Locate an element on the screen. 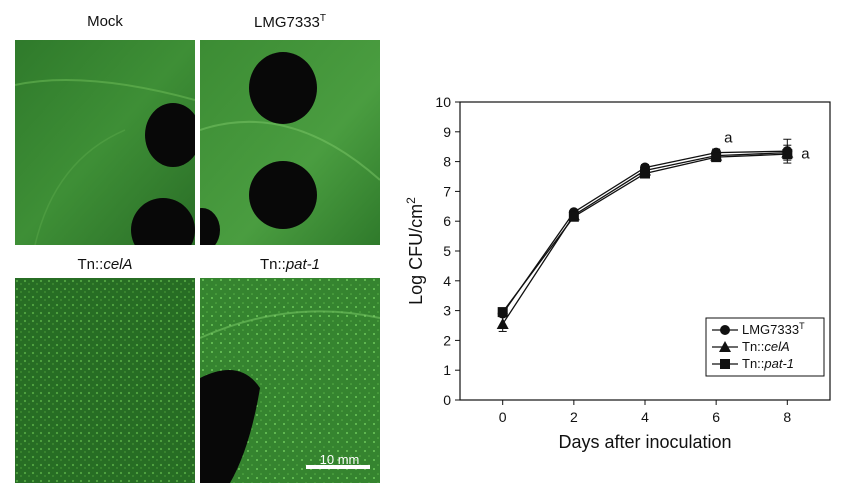  pat-label-gene: pat-1 is located at coordinates (303, 264).